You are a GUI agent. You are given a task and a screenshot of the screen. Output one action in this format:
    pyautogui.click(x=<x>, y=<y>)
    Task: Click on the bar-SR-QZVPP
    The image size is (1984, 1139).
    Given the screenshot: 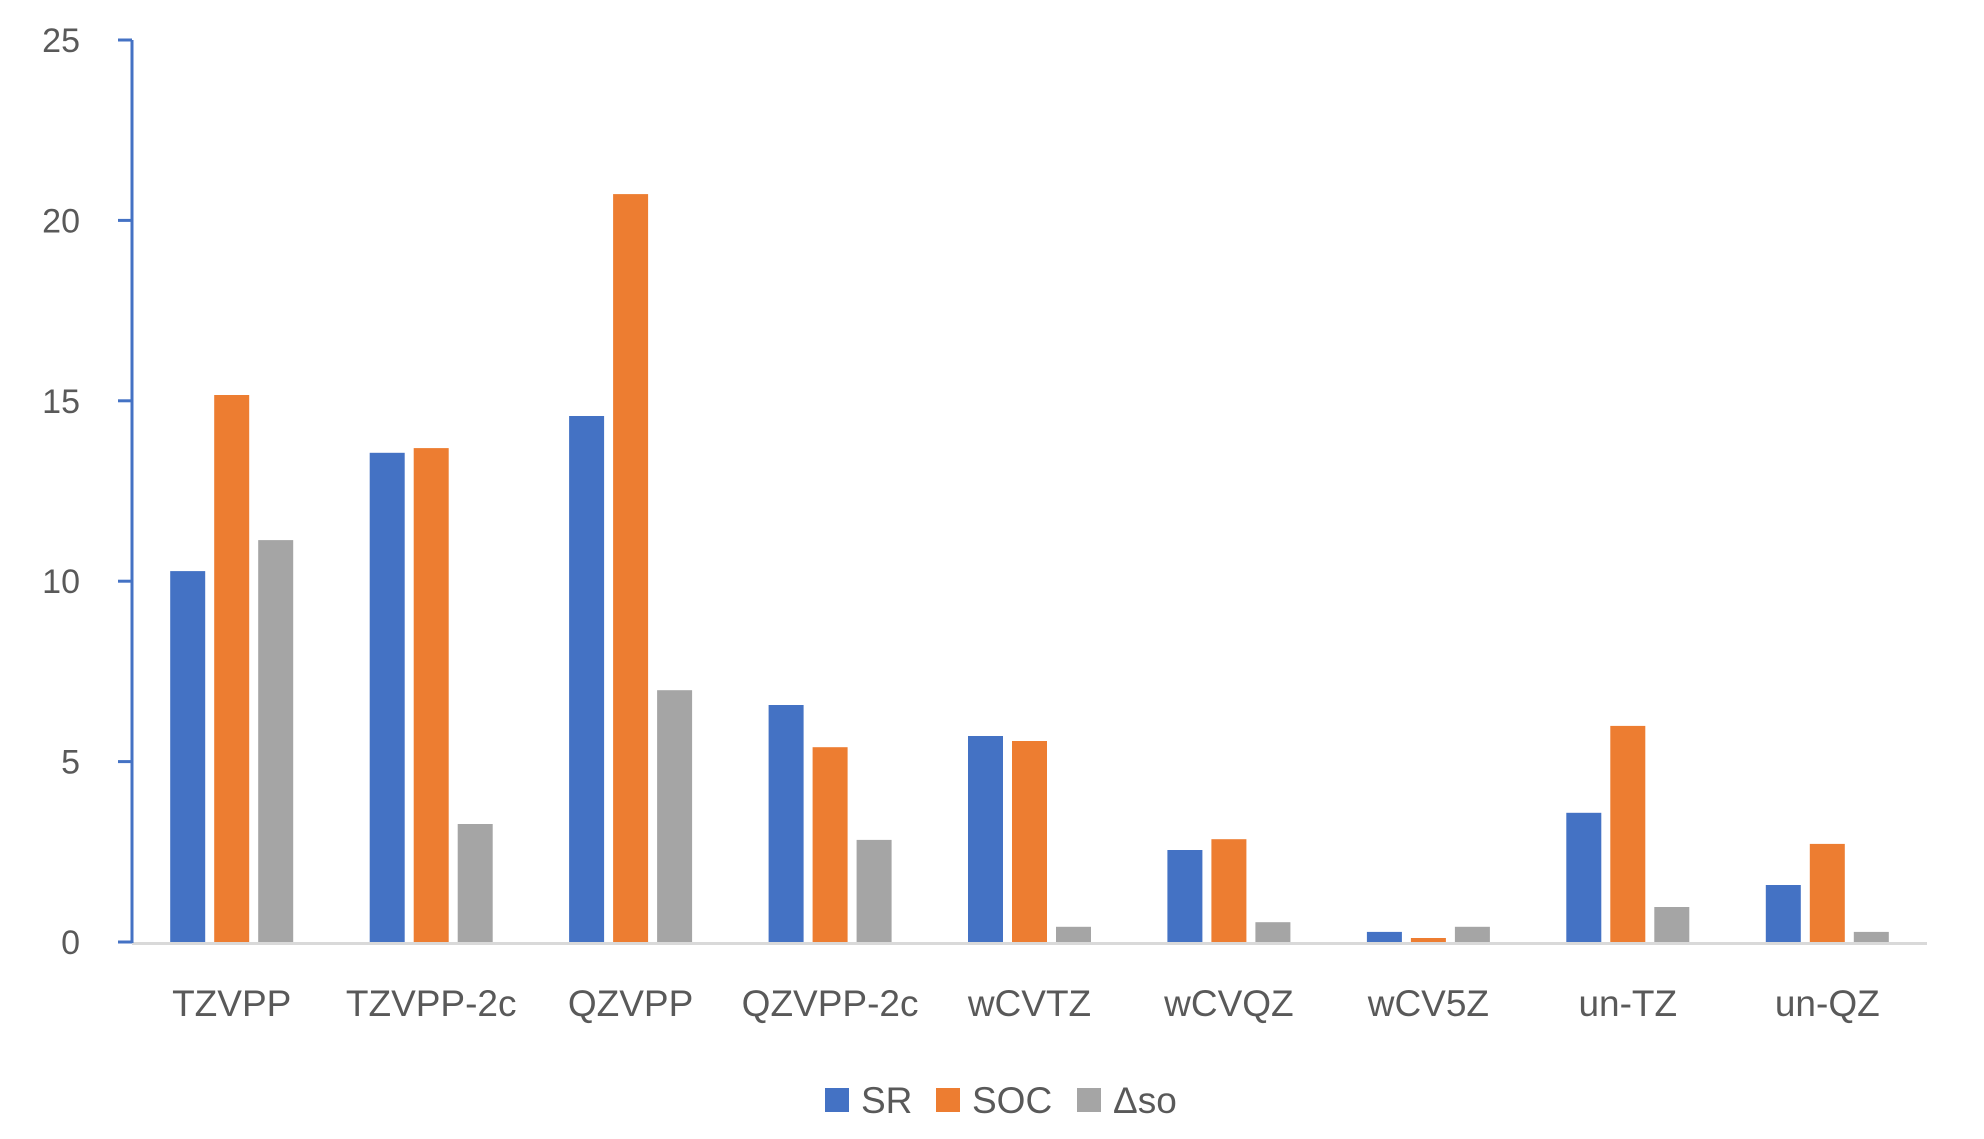 What is the action you would take?
    pyautogui.click(x=587, y=679)
    